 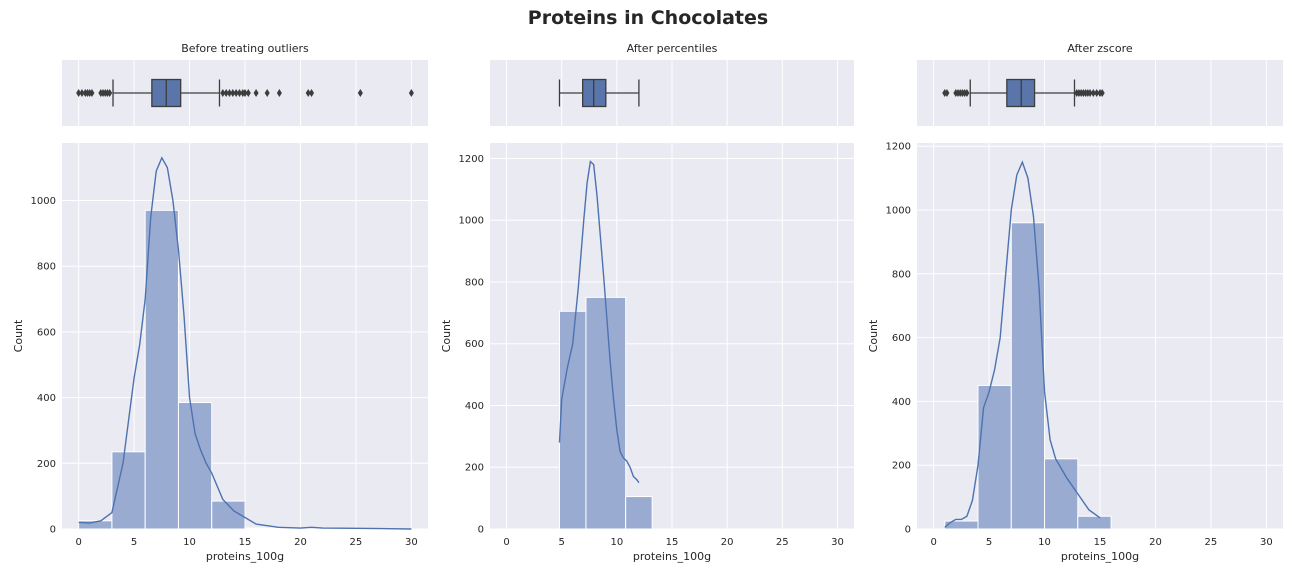 What do you see at coordinates (672, 84) in the screenshot?
I see `boxplot-panel: After percentiles` at bounding box center [672, 84].